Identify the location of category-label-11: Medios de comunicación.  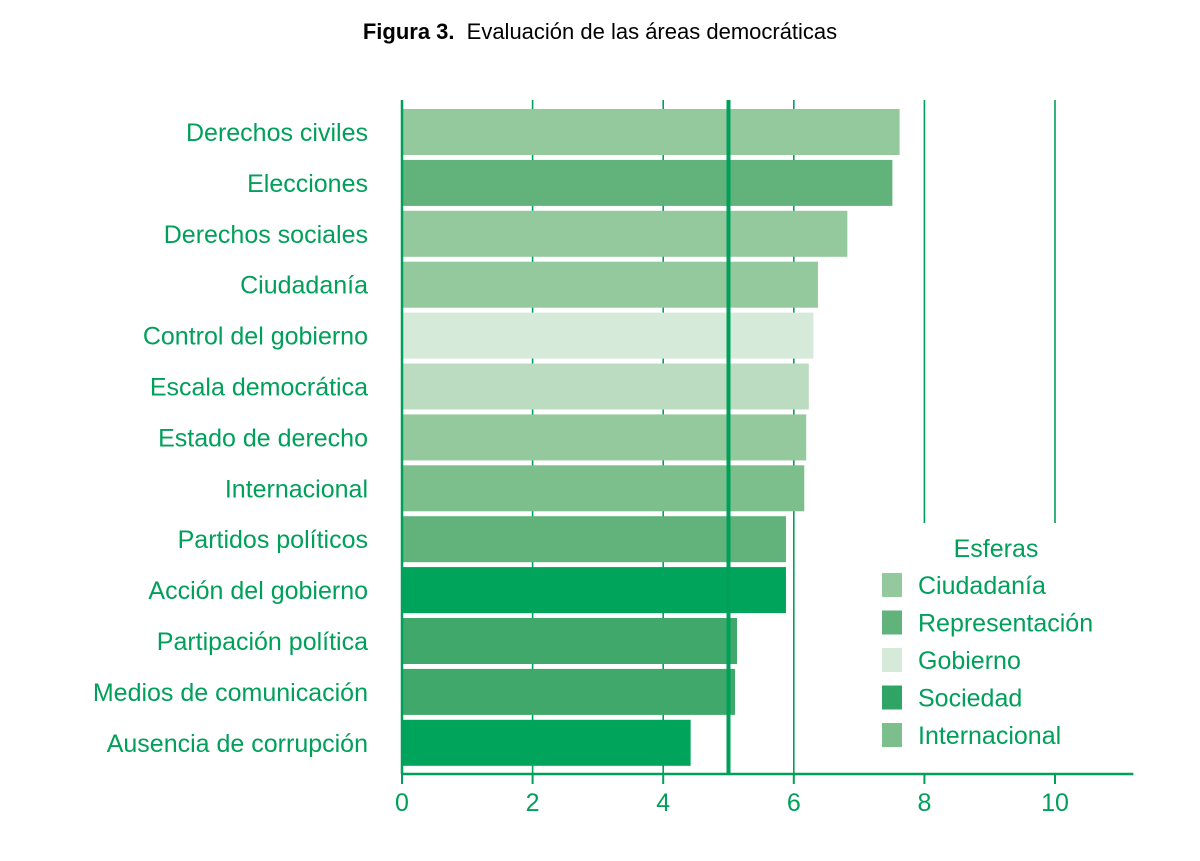
(230, 693).